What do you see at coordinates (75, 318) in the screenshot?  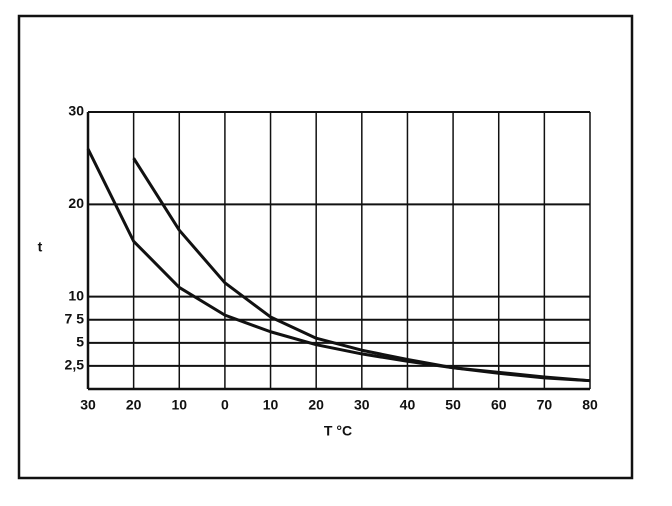 I see `y-tick-label: 7 5` at bounding box center [75, 318].